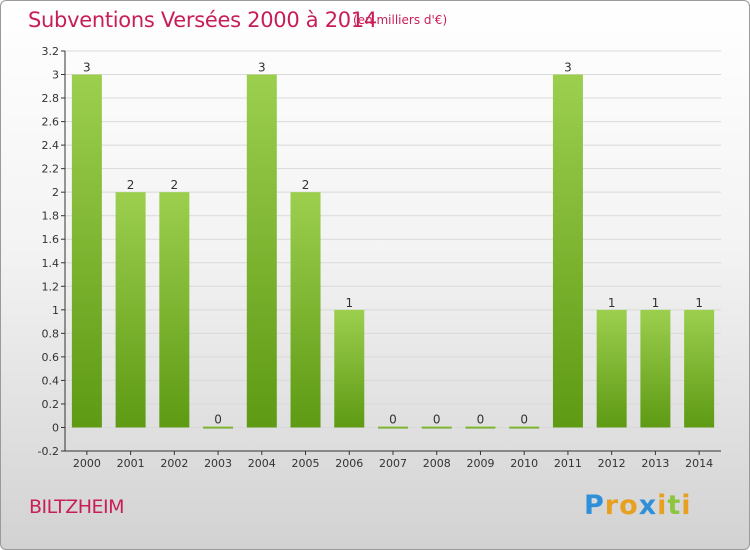  I want to click on x-tick-label: 2005, so click(306, 463).